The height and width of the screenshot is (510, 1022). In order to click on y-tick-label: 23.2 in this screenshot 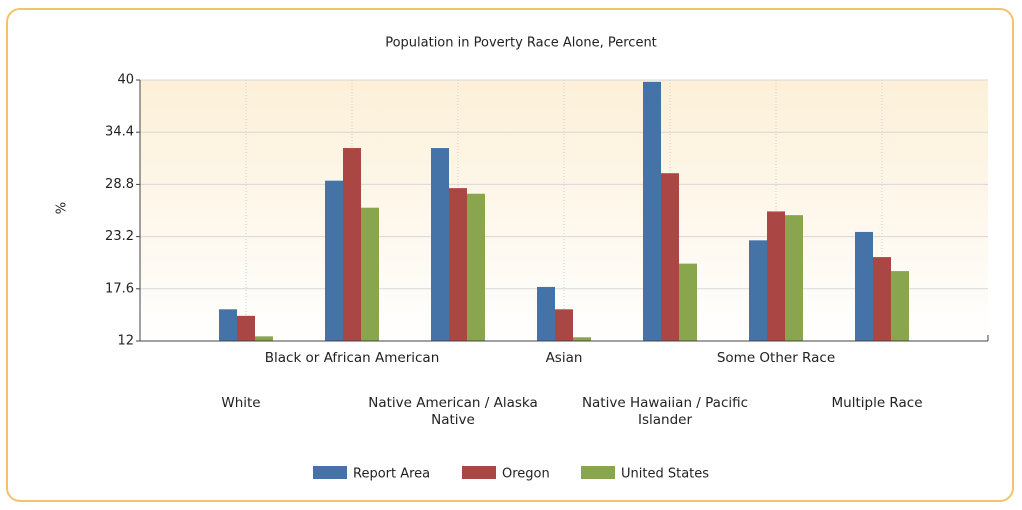, I will do `click(119, 236)`.